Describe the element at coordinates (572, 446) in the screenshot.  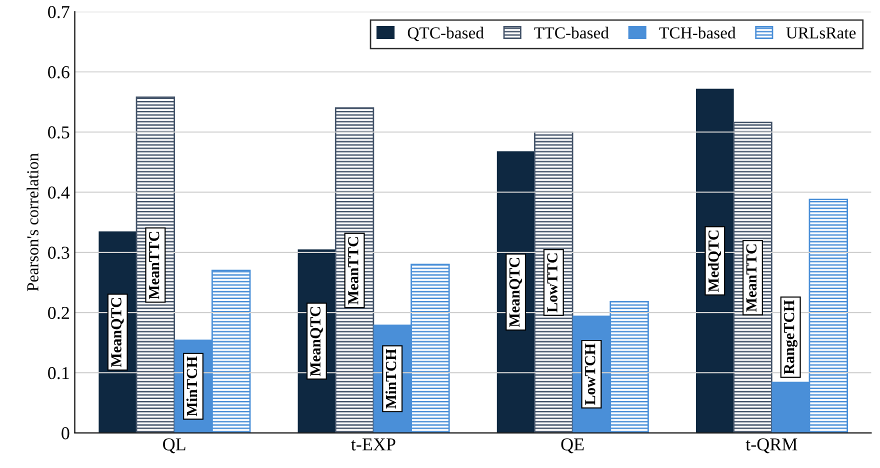
I see `x-tick-label: QE` at that location.